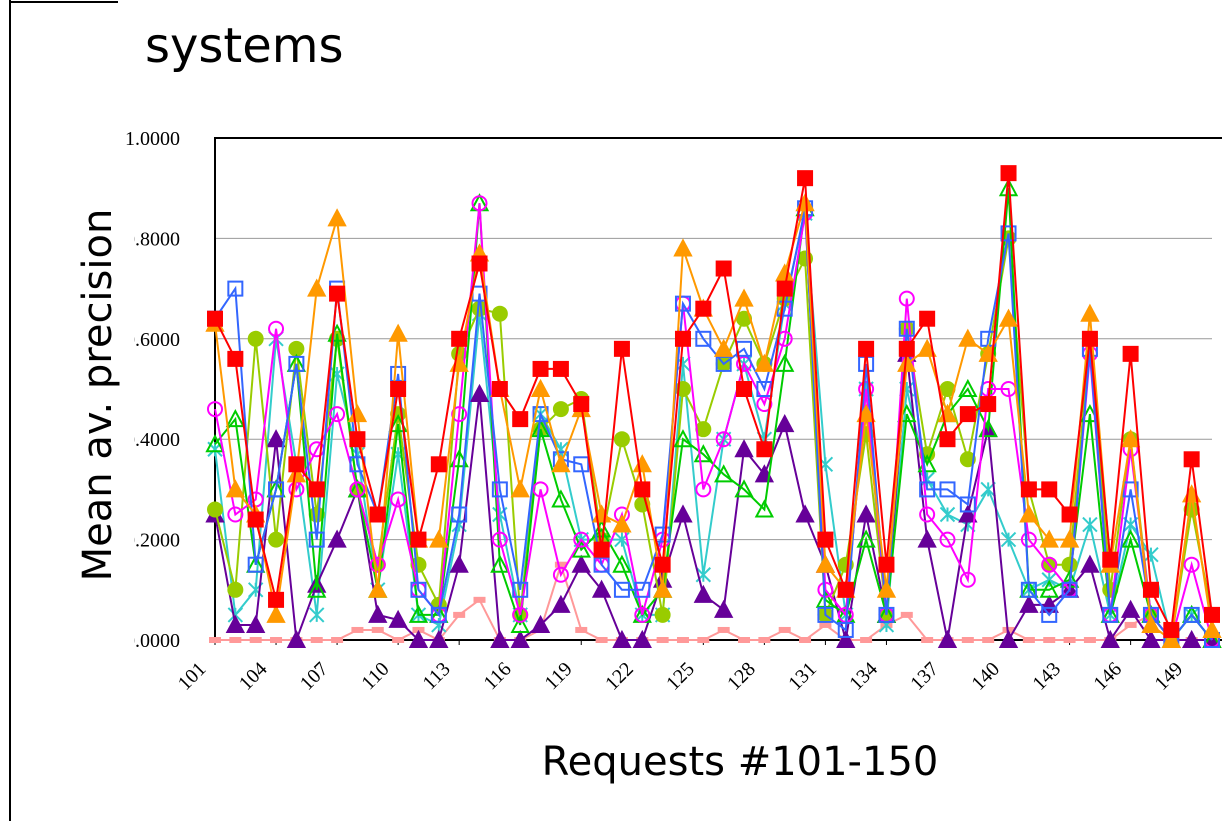  I want to click on x-tick-label: 116, so click(497, 676).